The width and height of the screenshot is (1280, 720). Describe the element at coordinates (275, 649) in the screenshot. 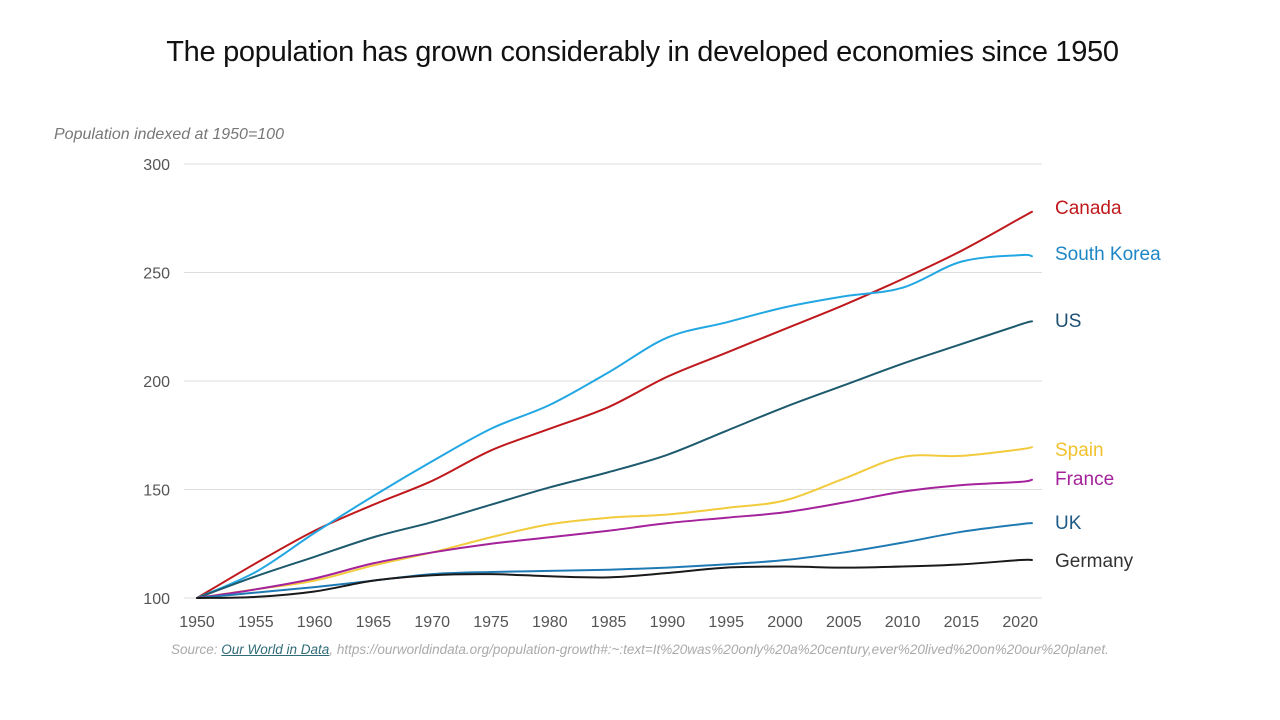

I see `source-link: Our World in Data` at that location.